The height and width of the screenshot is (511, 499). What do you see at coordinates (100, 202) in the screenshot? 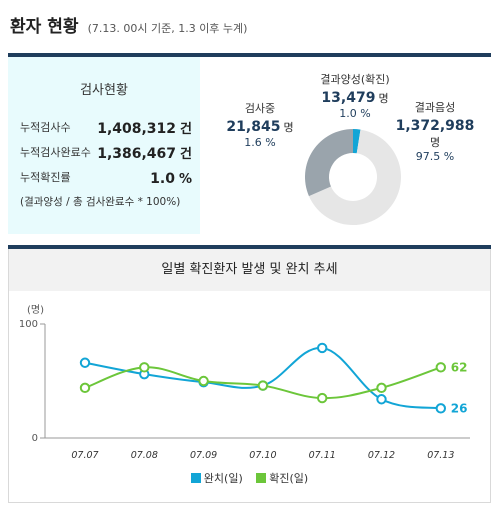
I see `positive-rate-note: (결과양성 / 총 검사완료수 * 100%)` at bounding box center [100, 202].